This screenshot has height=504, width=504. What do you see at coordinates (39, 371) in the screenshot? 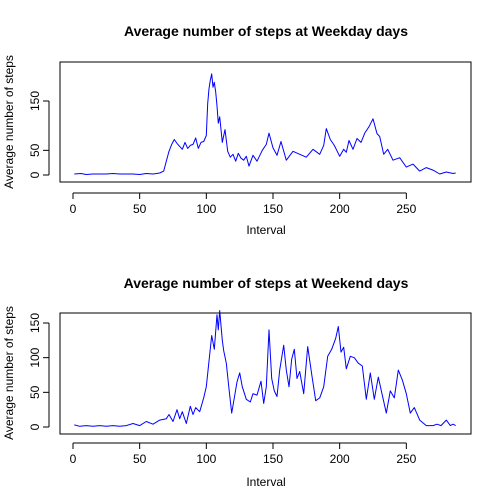
I see `y-axis: 0 50 100 150` at bounding box center [39, 371].